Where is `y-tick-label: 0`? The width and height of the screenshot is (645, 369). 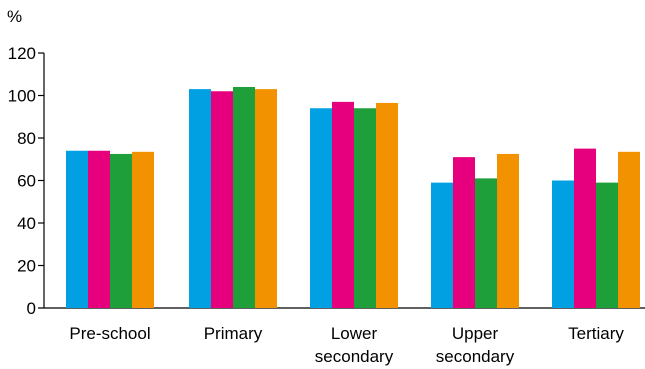
y-tick-label: 0 is located at coordinates (31, 308).